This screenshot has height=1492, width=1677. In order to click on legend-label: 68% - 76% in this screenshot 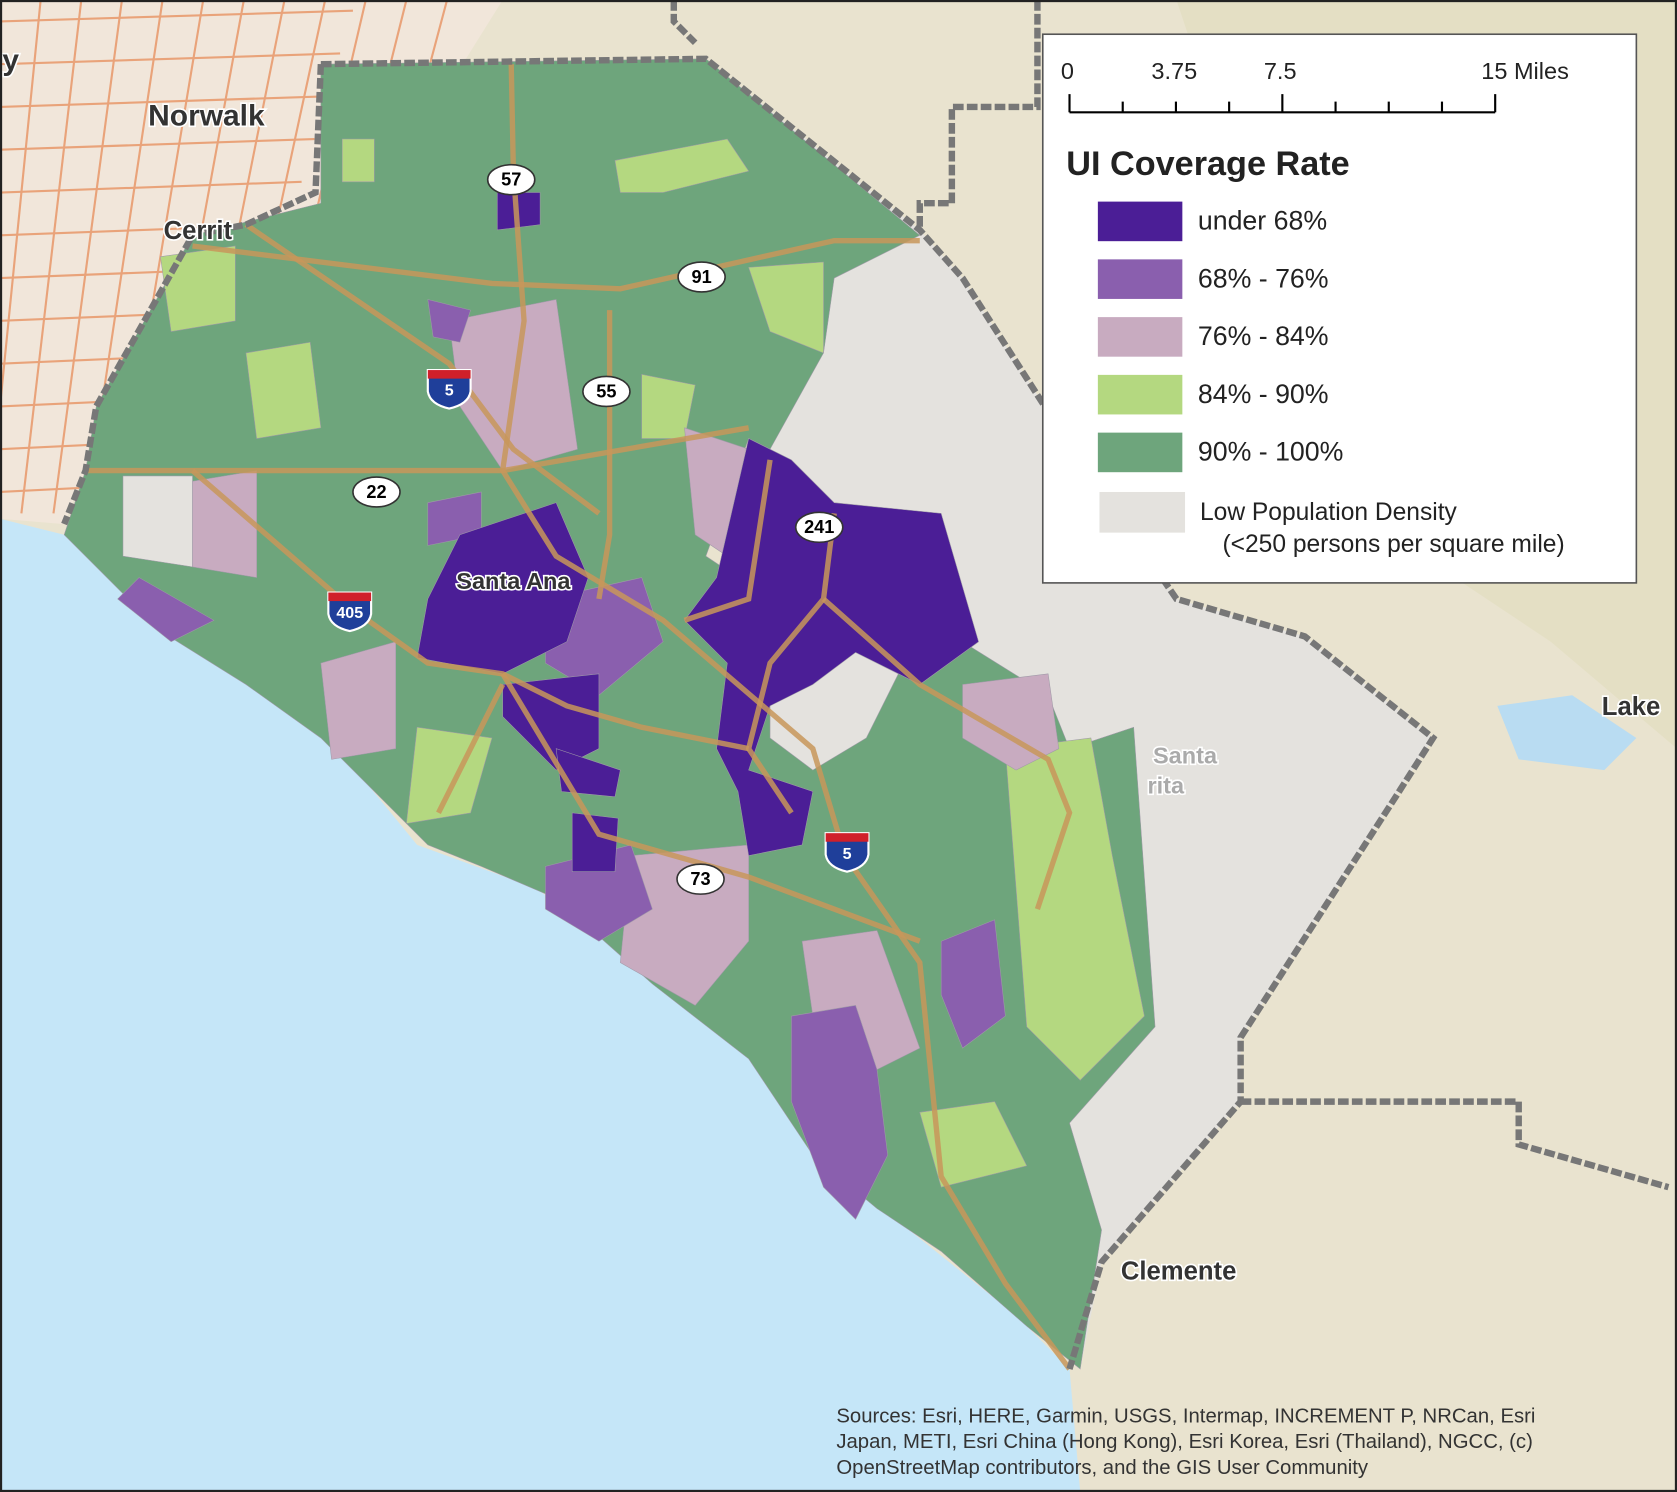, I will do `click(1263, 278)`.